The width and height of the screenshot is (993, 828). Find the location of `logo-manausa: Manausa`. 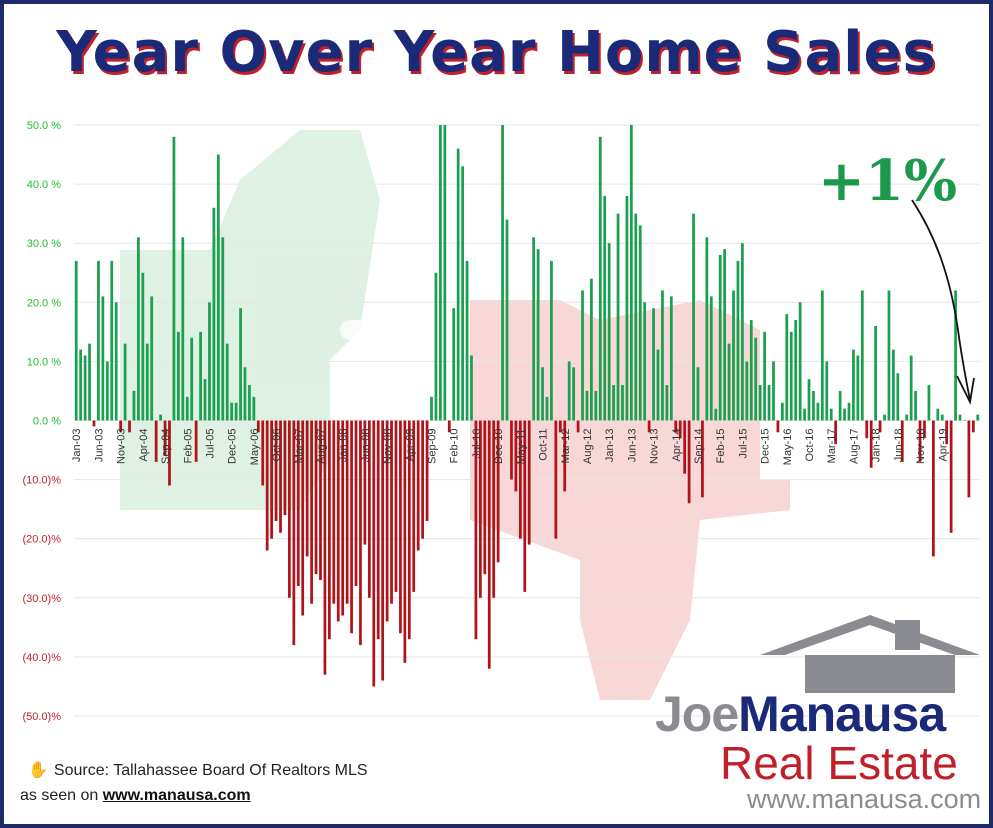

logo-manausa: Manausa is located at coordinates (842, 714).